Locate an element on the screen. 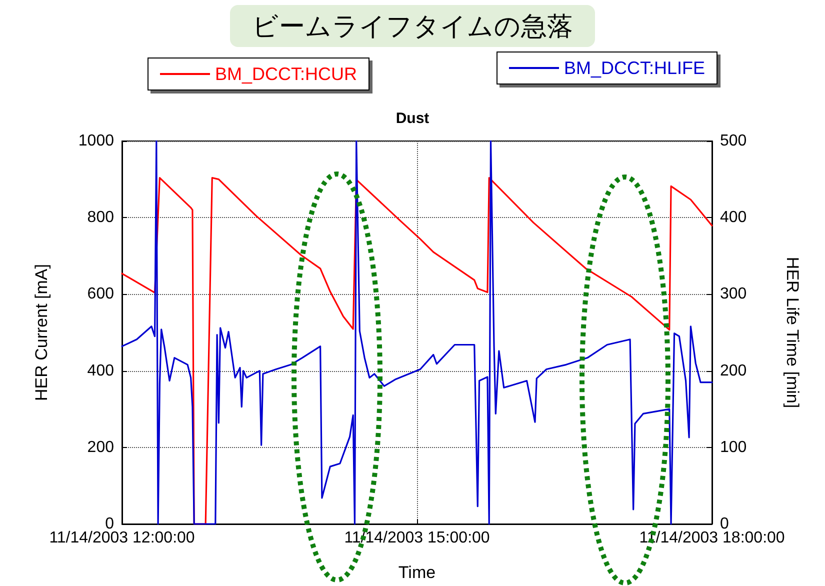  y-axis-title: HER Current [mA] is located at coordinates (41, 332).